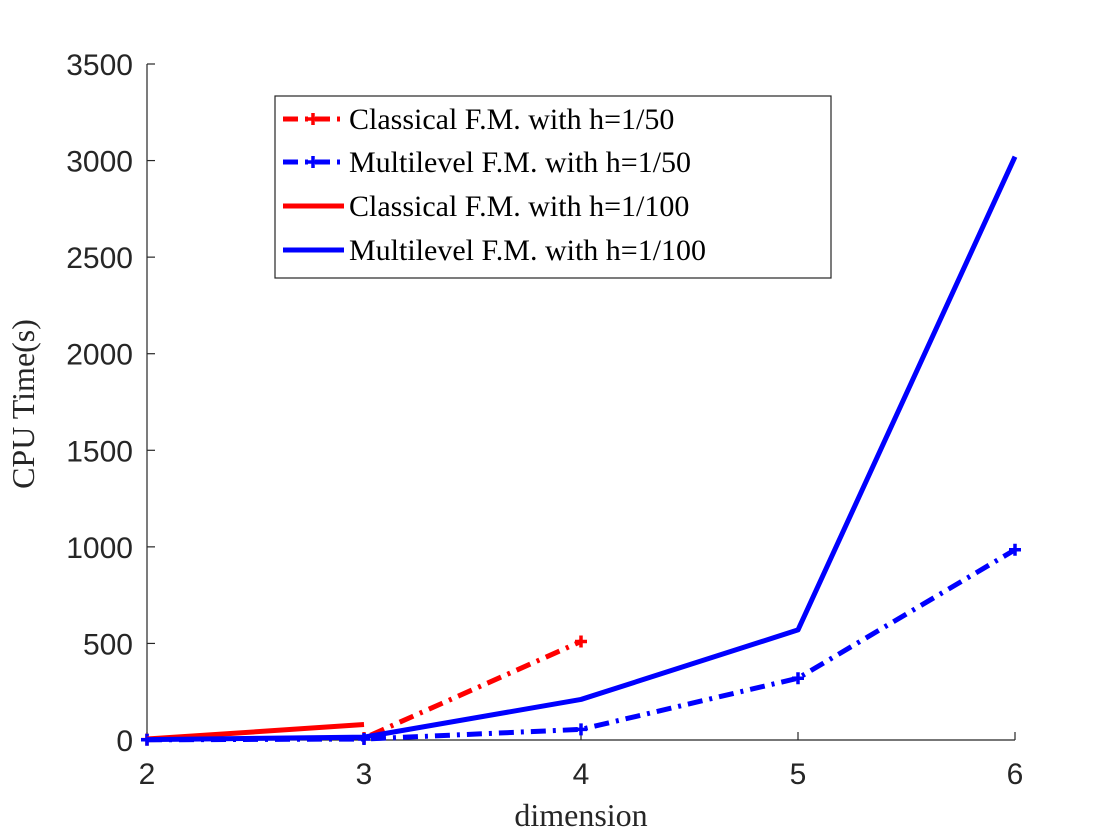  Describe the element at coordinates (581, 774) in the screenshot. I see `x-tick-label: 4` at that location.